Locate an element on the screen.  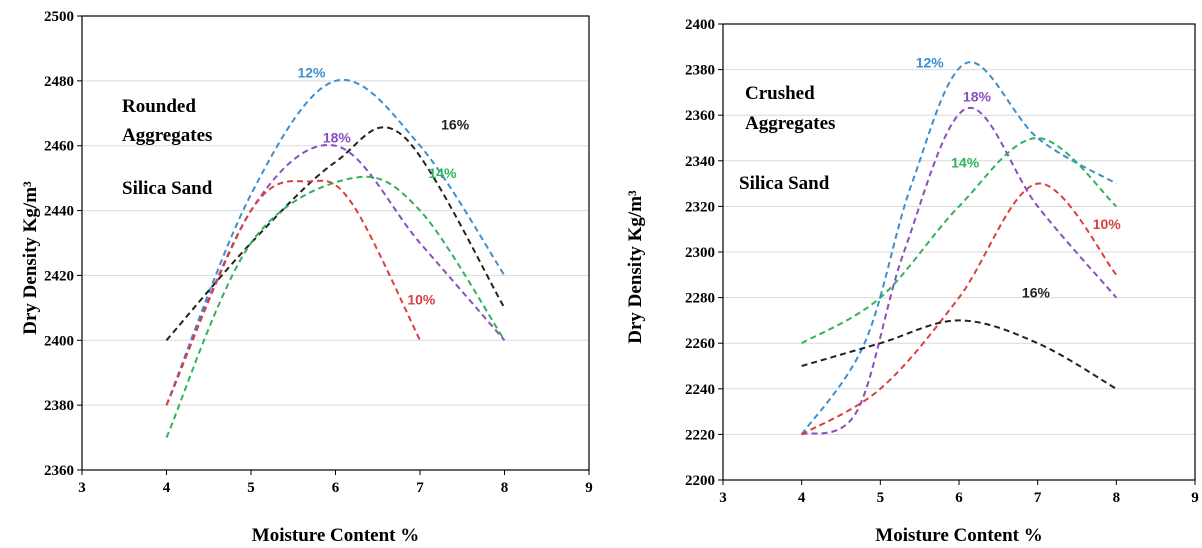
y-tick-label: 2300 is located at coordinates (700, 253).